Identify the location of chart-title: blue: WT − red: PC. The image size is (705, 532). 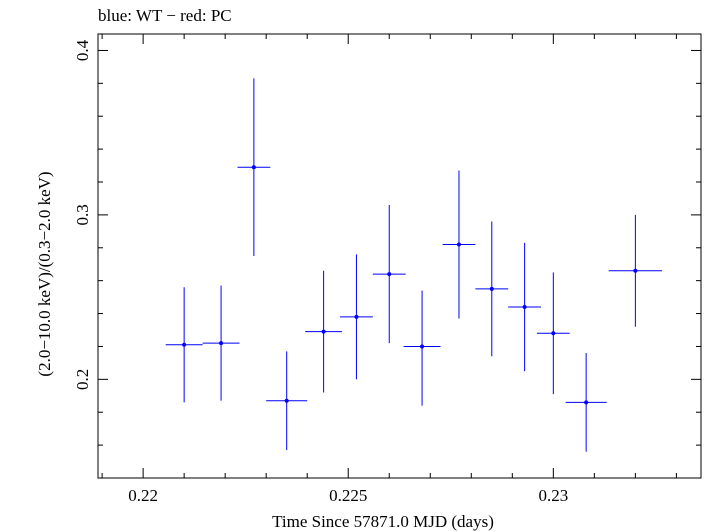
(165, 15).